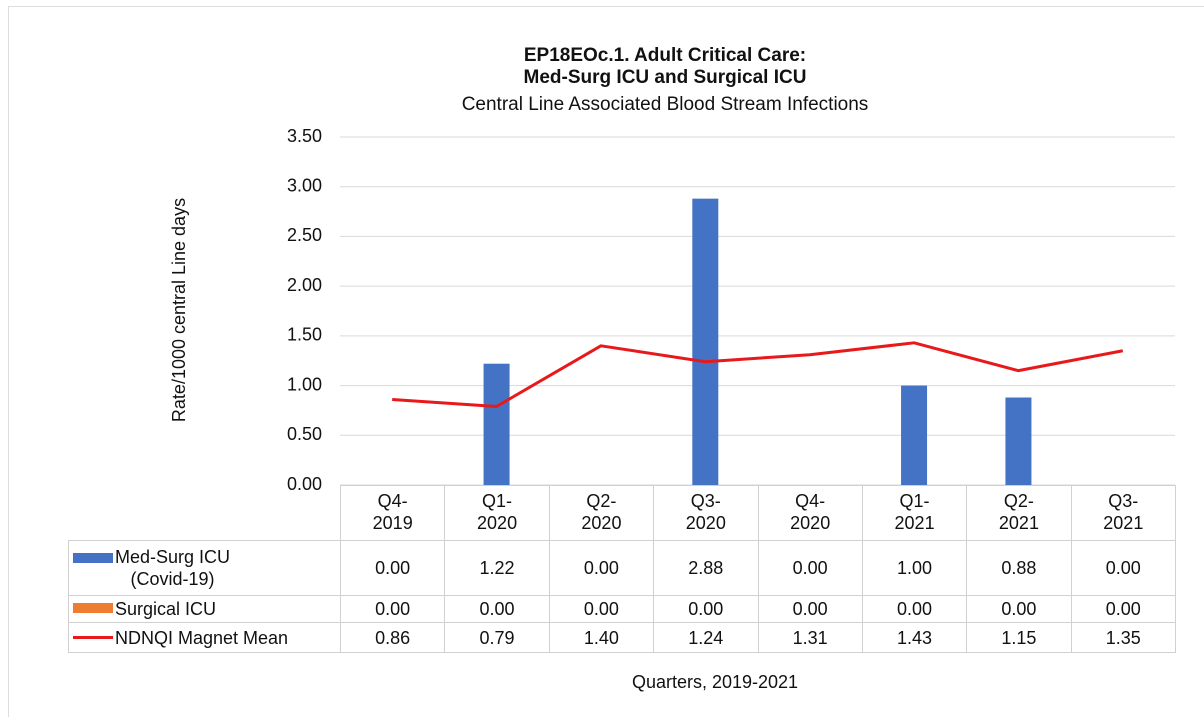 This screenshot has height=717, width=1204. What do you see at coordinates (497, 568) in the screenshot?
I see `data-label: 1.22` at bounding box center [497, 568].